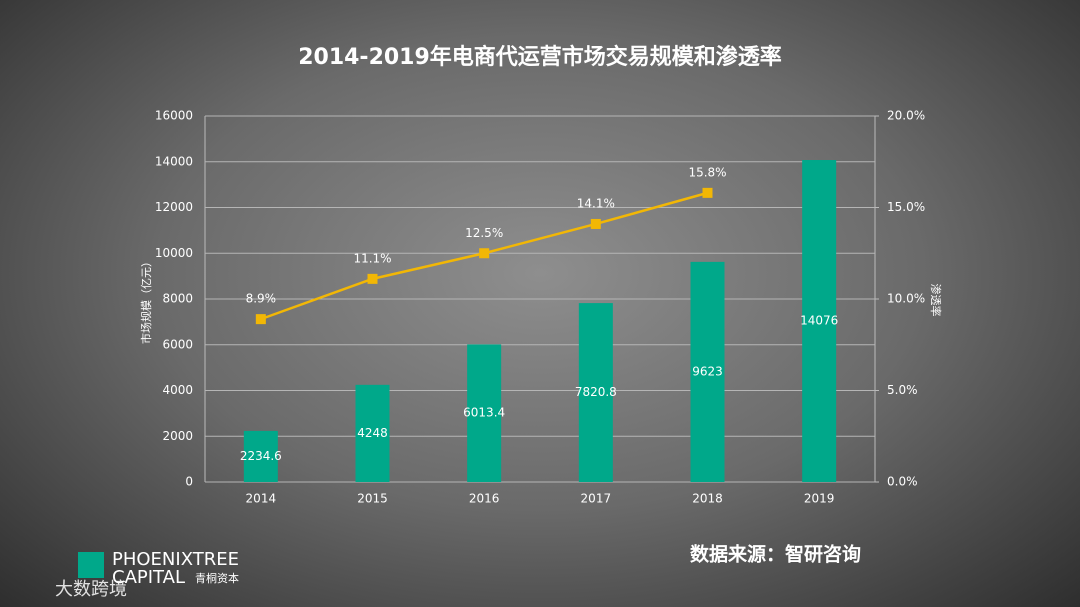 This screenshot has height=607, width=1080. Describe the element at coordinates (906, 207) in the screenshot. I see `y2-tick-label: 15.0%` at that location.